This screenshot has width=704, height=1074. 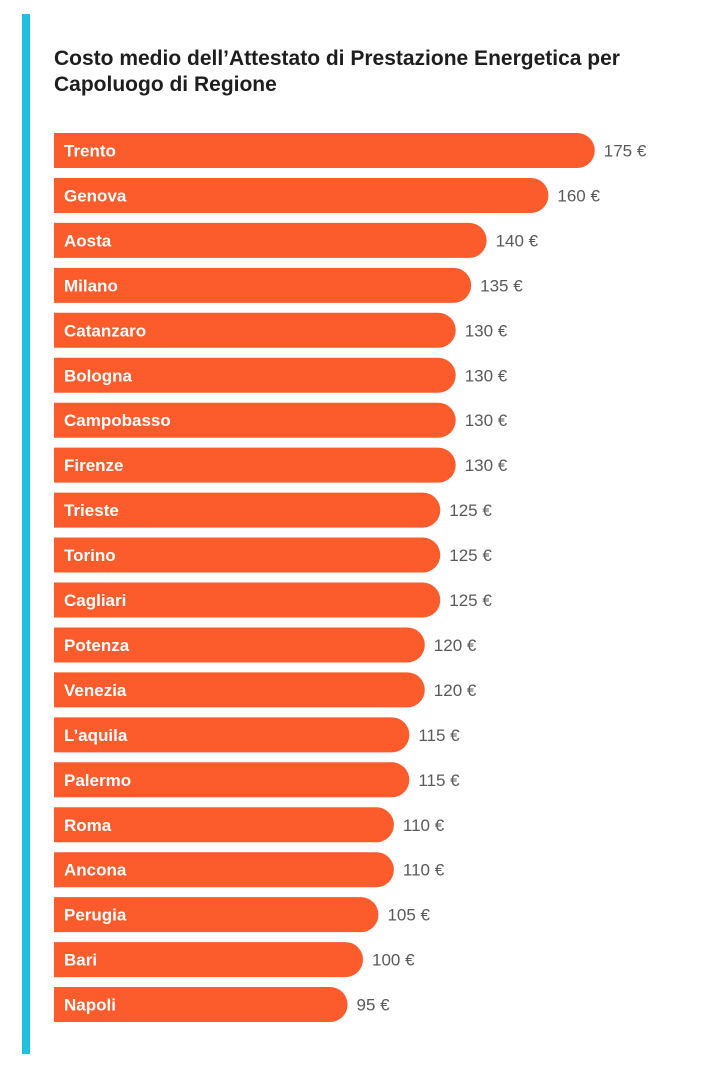 I want to click on bar-label: Perugia, so click(x=95, y=915).